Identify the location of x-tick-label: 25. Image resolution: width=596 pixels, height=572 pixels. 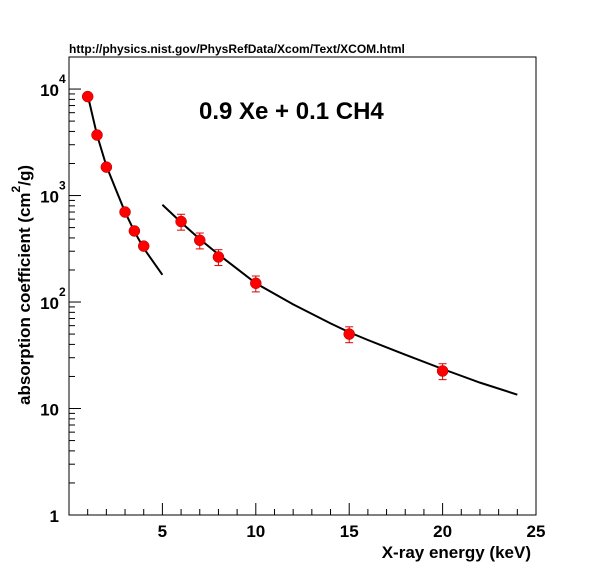
(536, 531).